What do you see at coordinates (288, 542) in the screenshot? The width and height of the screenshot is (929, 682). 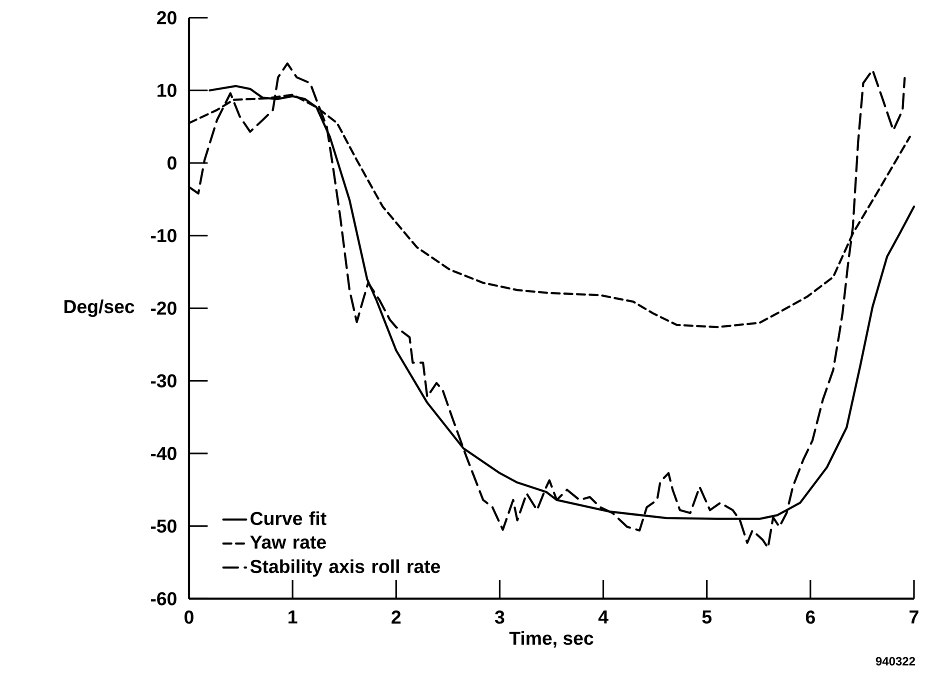 I see `legend-label: Yaw rate` at bounding box center [288, 542].